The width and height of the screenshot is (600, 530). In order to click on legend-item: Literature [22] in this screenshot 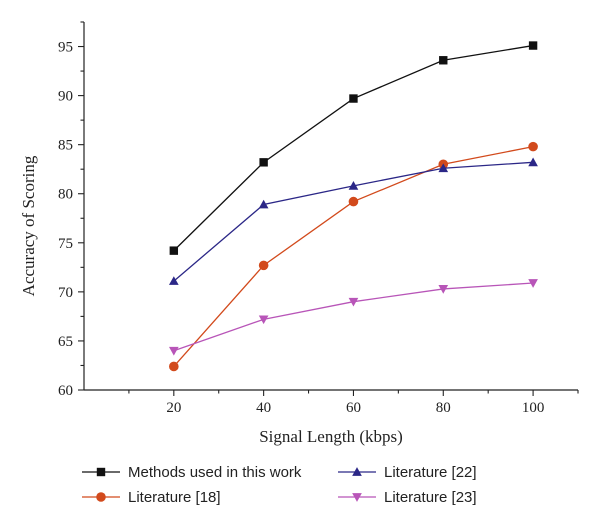, I will do `click(407, 472)`.